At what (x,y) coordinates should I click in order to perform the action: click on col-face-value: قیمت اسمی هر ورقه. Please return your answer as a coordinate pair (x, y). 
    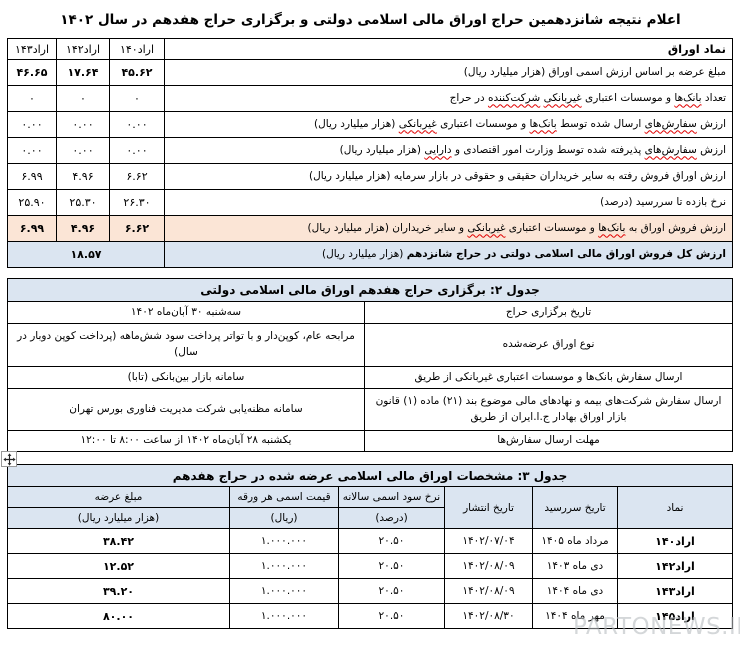
    Looking at the image, I should click on (284, 497).